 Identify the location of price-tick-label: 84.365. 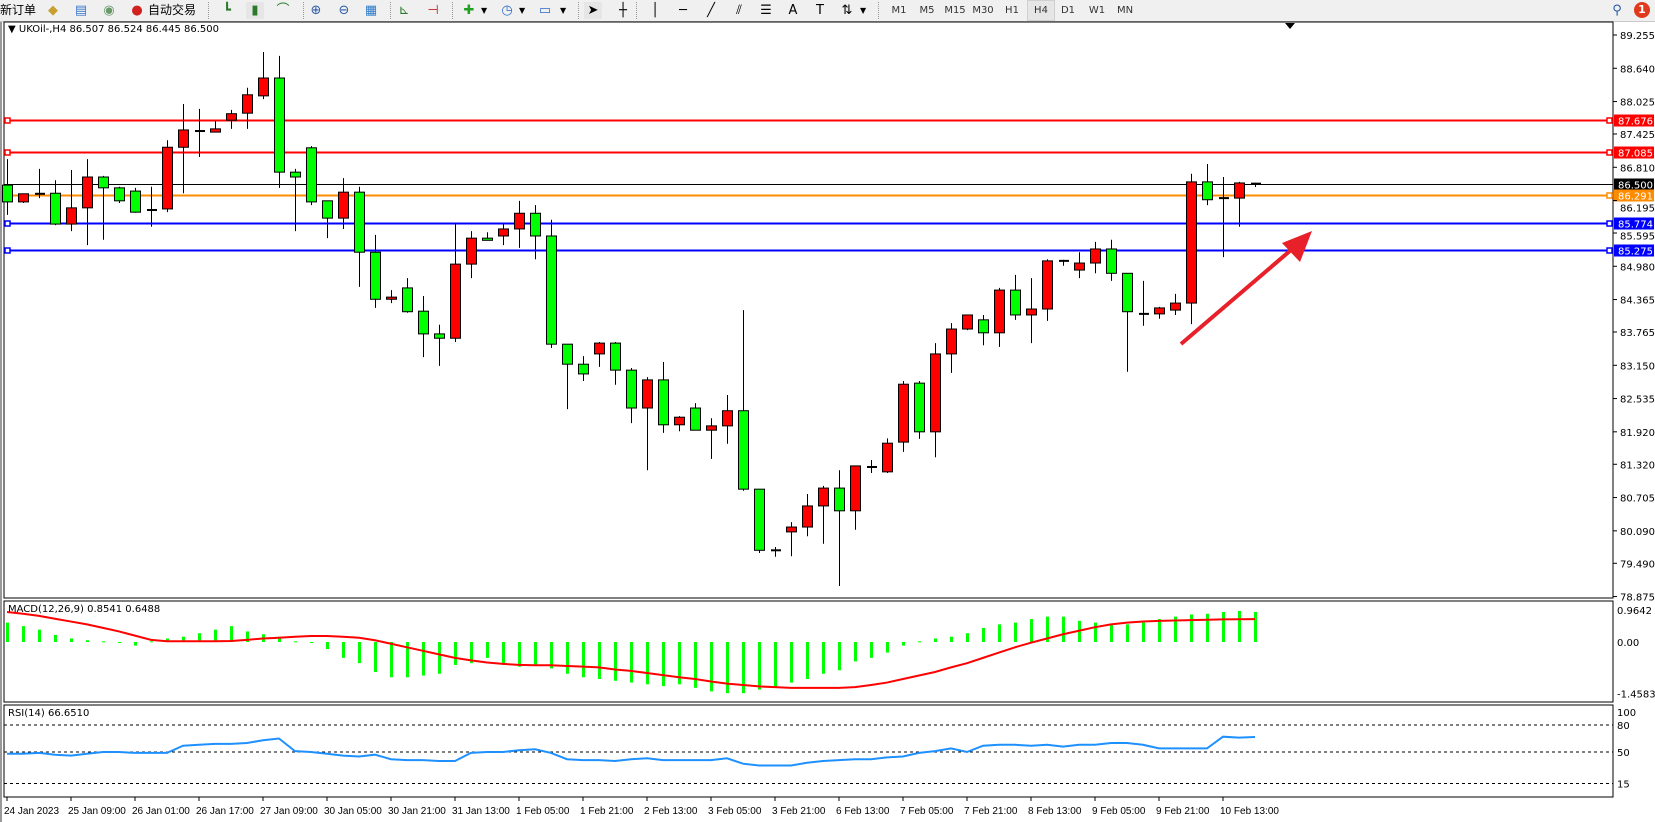
(1637, 301).